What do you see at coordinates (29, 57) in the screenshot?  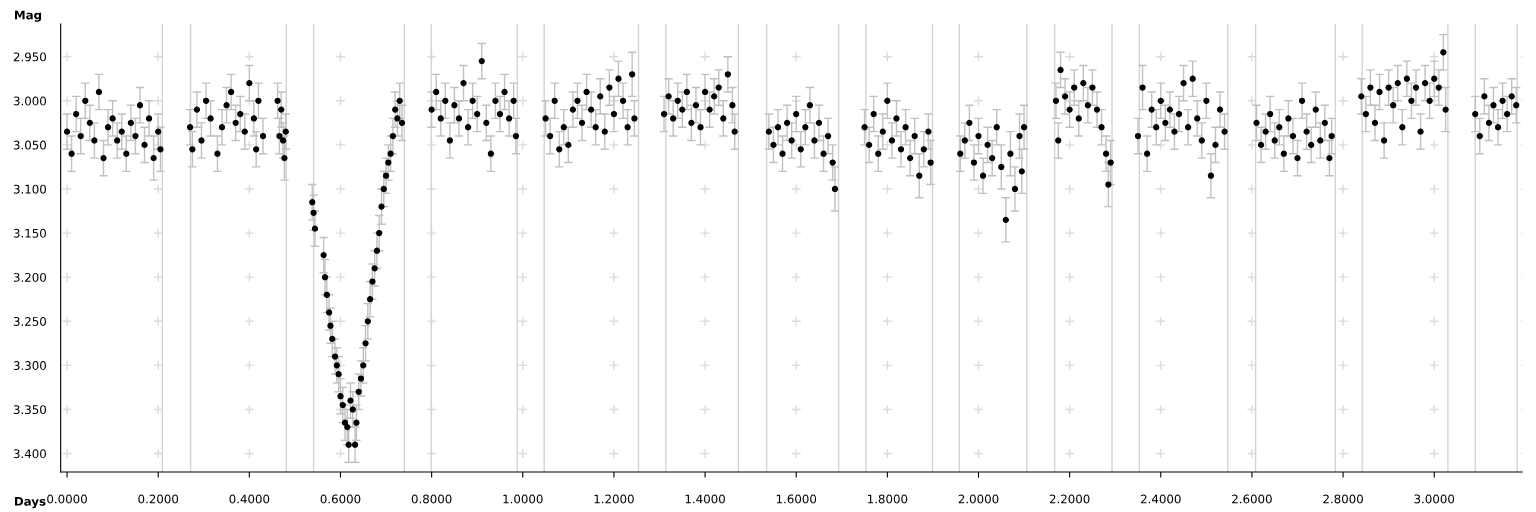 I see `y-tick-label: 2.950` at bounding box center [29, 57].